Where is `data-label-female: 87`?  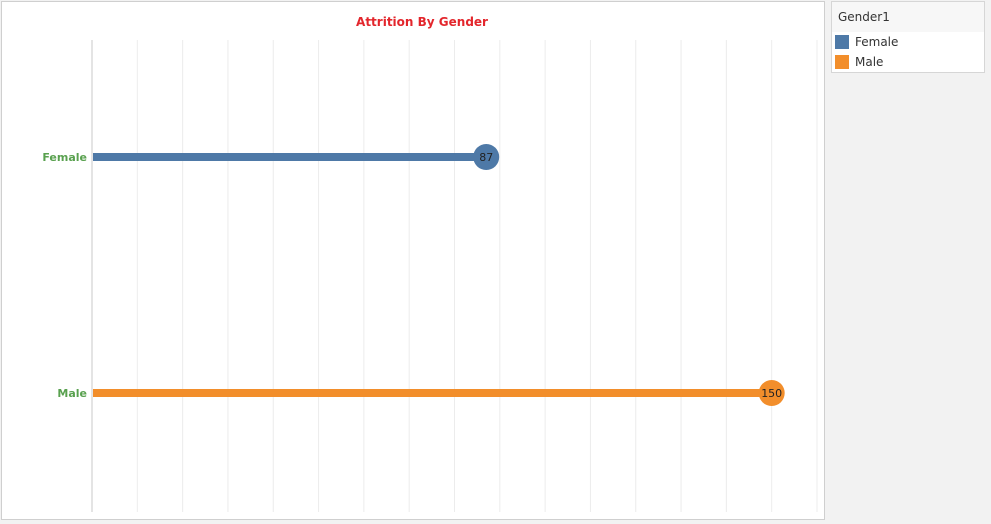 data-label-female: 87 is located at coordinates (486, 157).